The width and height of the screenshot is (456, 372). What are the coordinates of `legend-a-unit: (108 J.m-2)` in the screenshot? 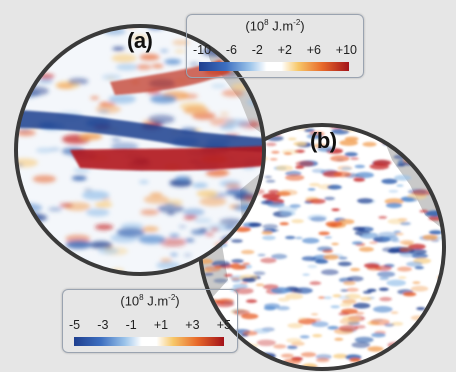 It's located at (275, 26).